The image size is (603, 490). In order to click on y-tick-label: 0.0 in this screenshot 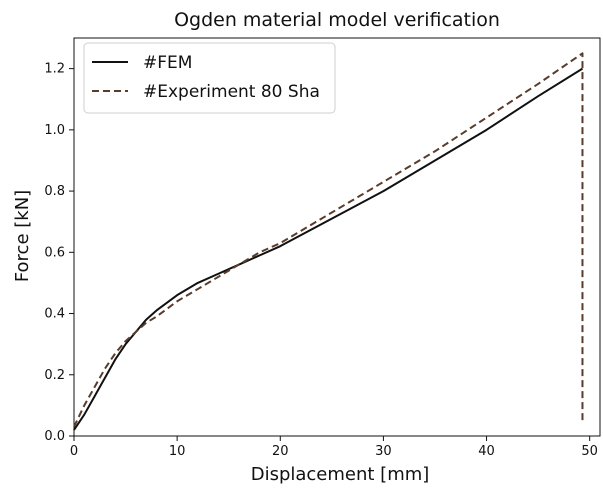, I will do `click(54, 436)`.